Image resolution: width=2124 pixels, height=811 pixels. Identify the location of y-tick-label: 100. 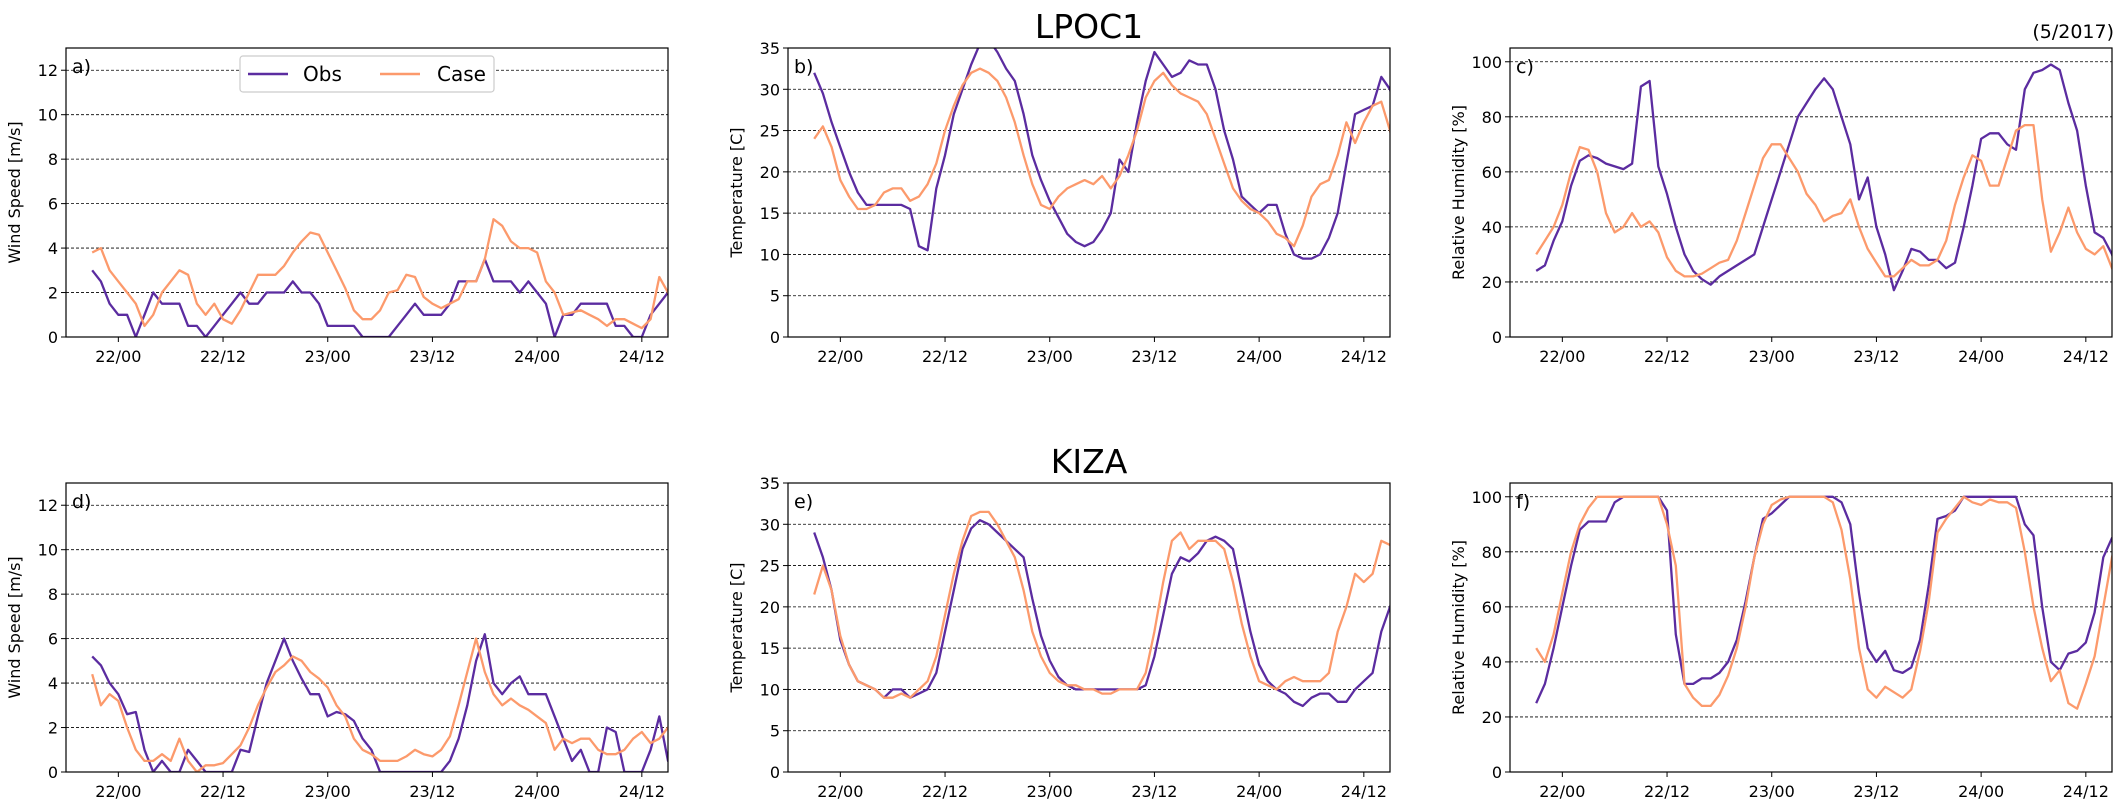
(1486, 497).